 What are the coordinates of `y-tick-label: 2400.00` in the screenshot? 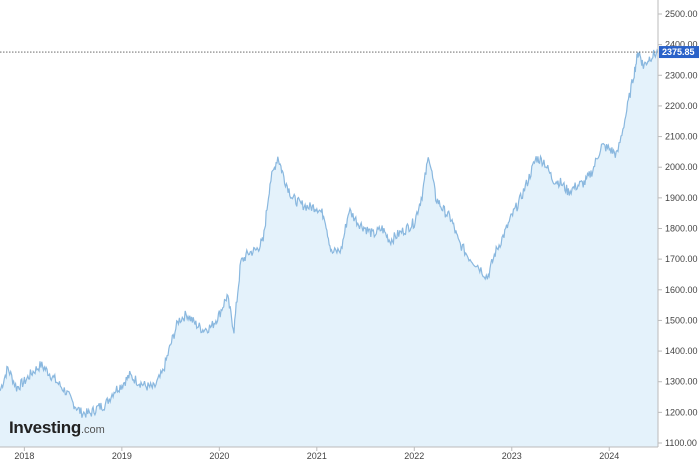 It's located at (681, 45).